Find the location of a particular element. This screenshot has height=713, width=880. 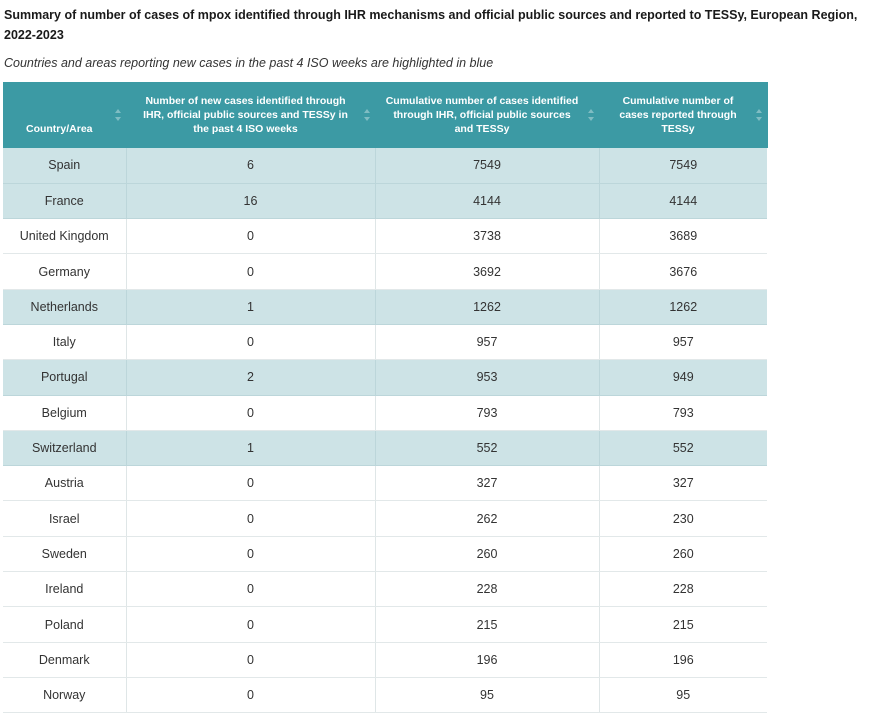

country-cell: Sweden is located at coordinates (65, 554).